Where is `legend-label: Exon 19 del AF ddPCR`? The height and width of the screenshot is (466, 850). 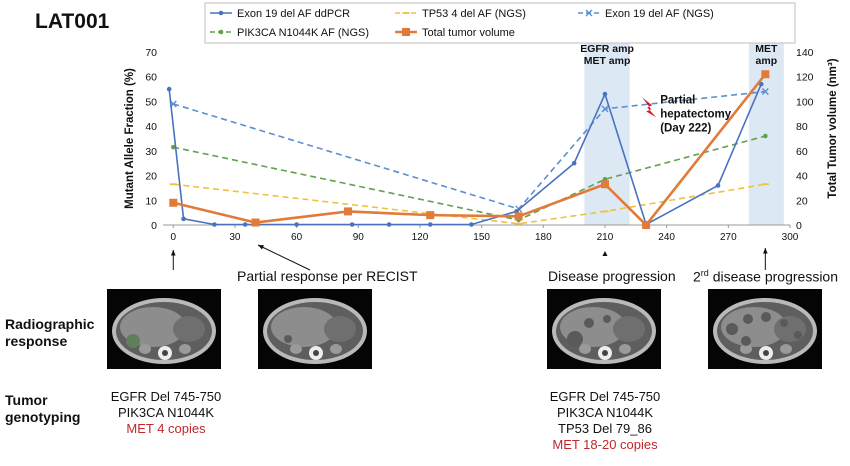 legend-label: Exon 19 del AF ddPCR is located at coordinates (293, 14).